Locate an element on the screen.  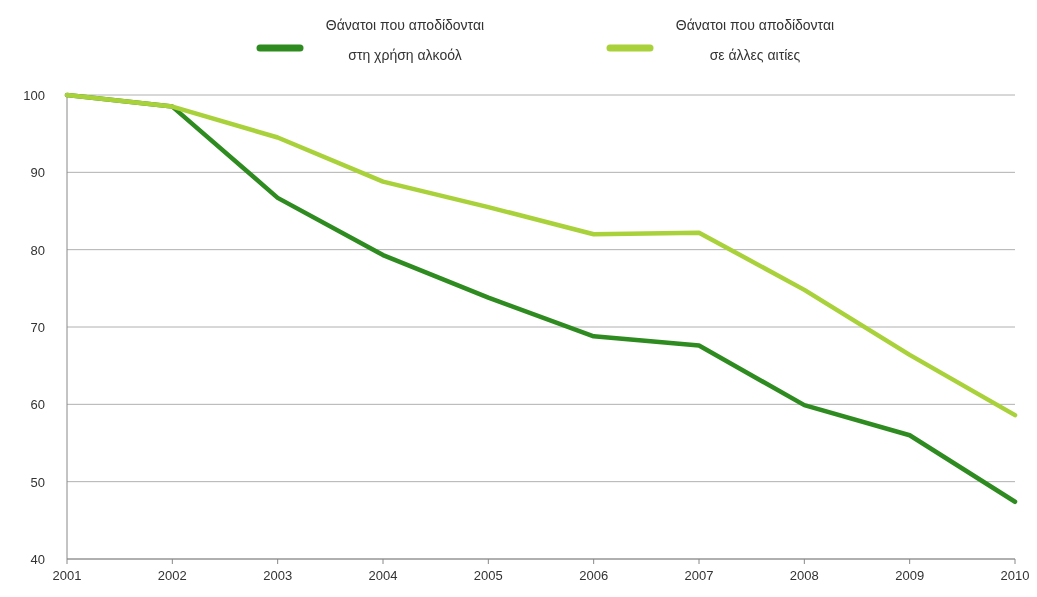
x-tick-label: 2007 is located at coordinates (699, 575).